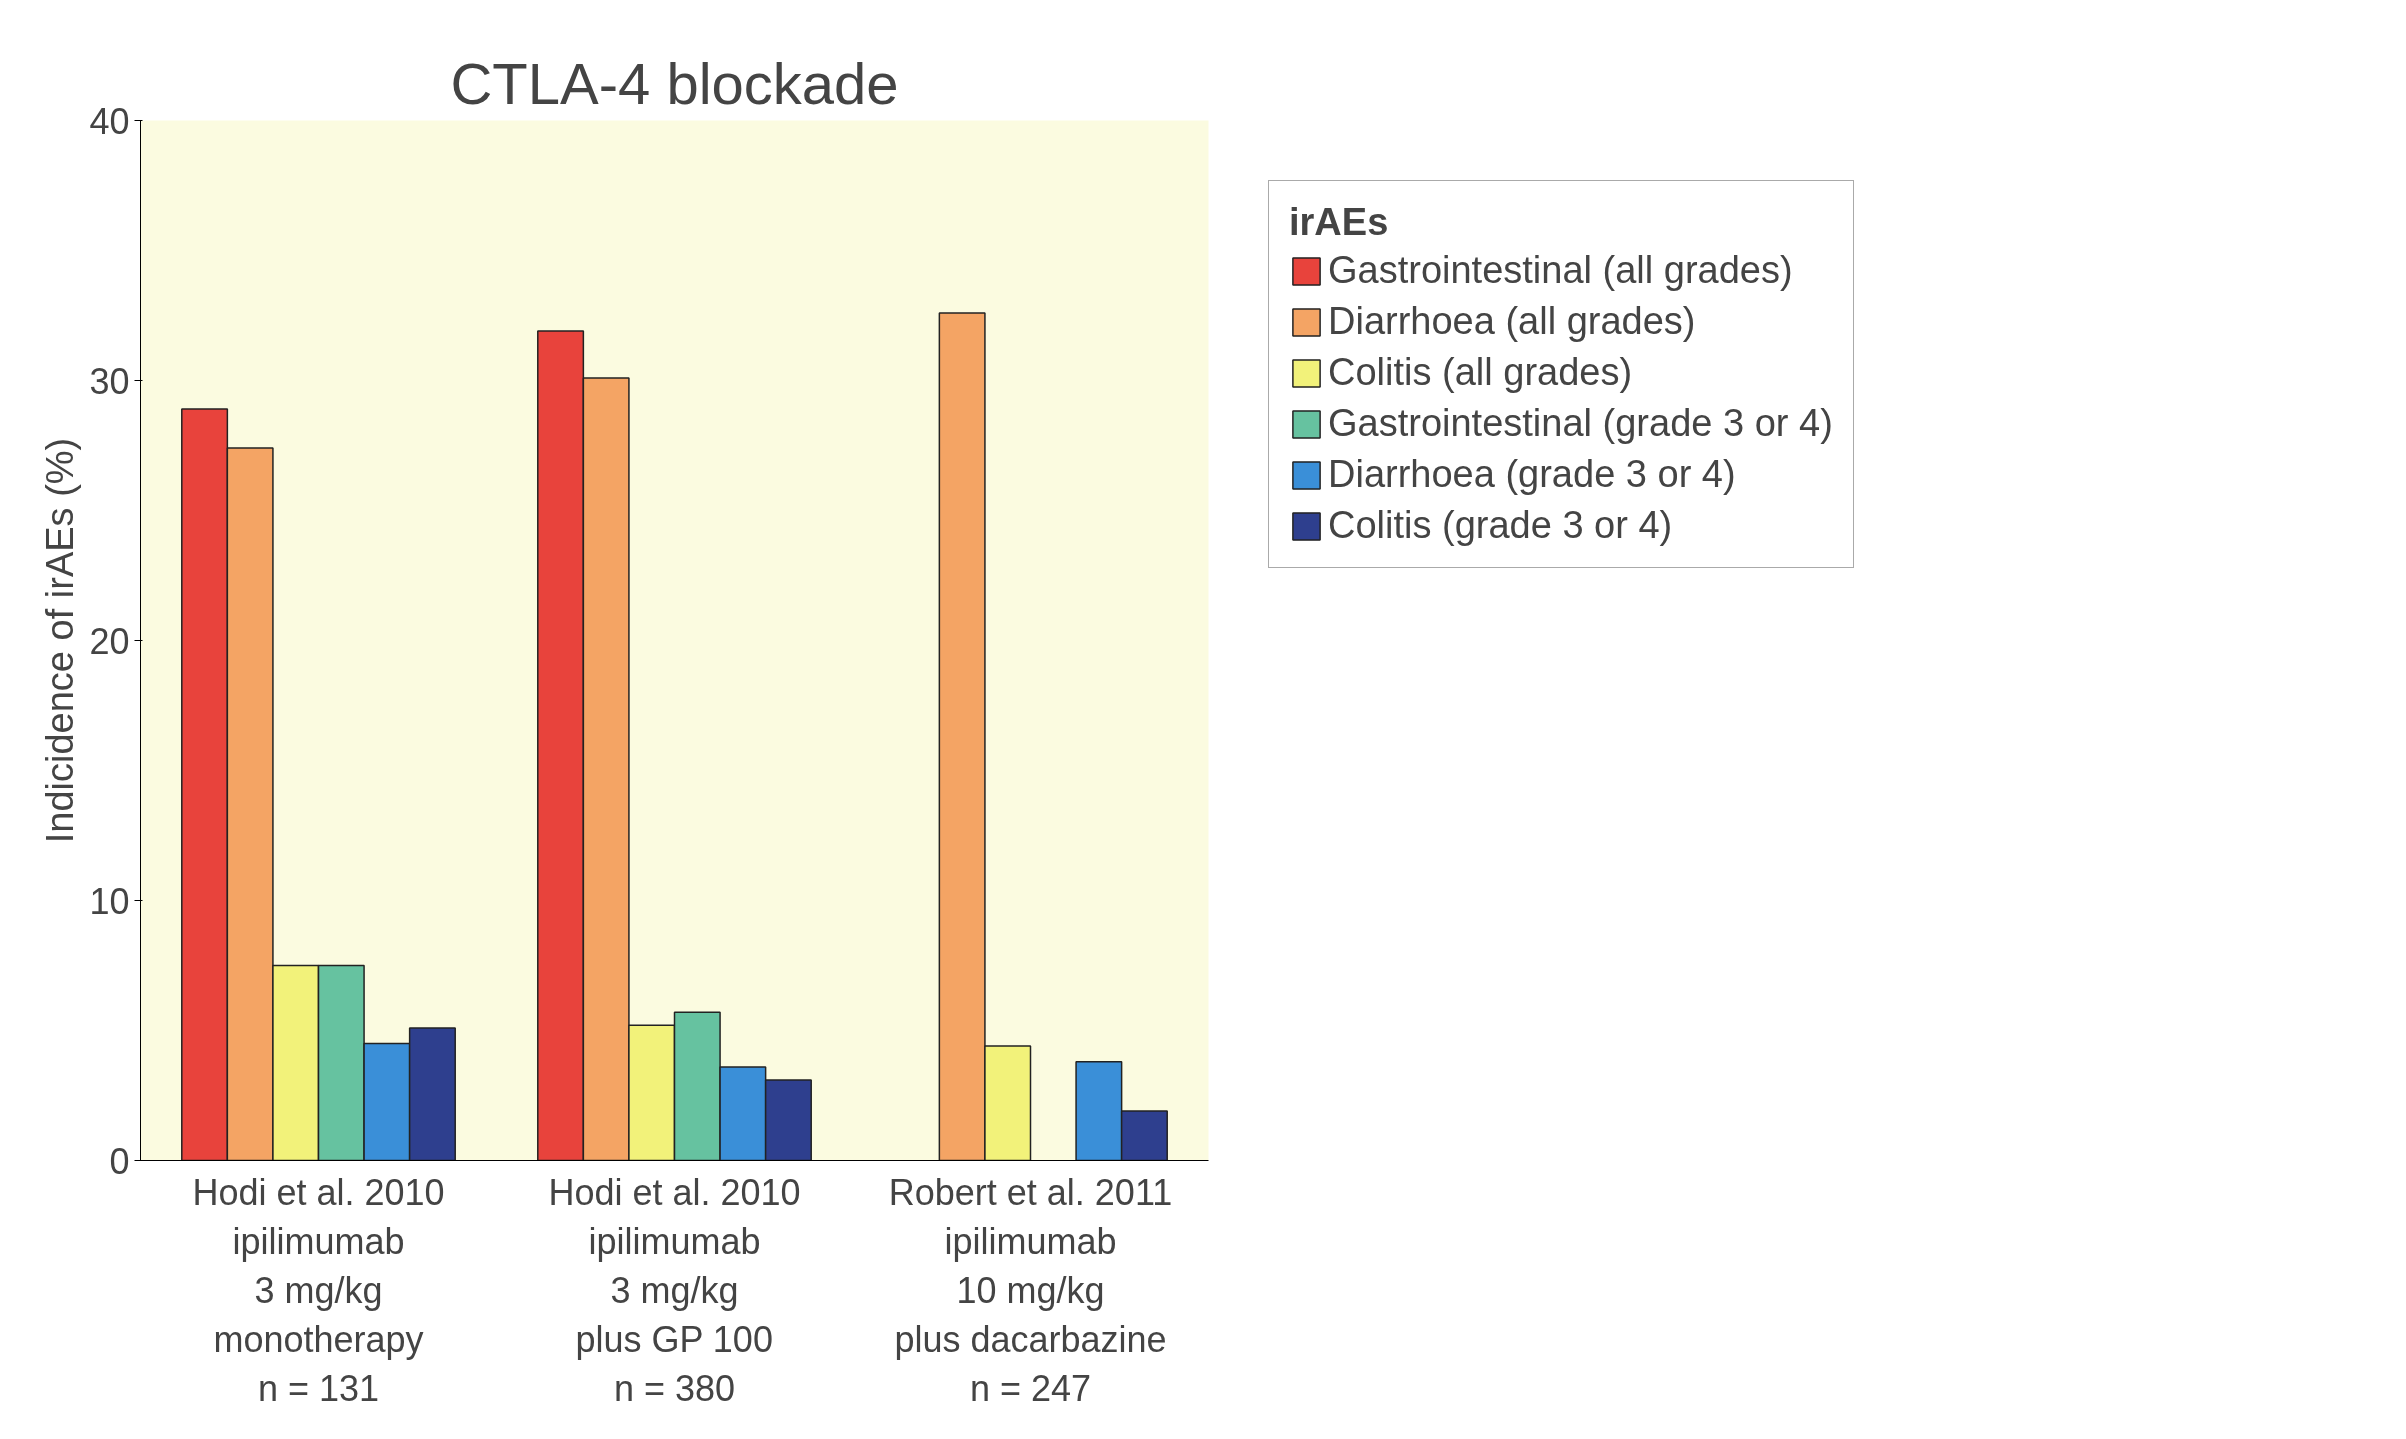  What do you see at coordinates (1500, 525) in the screenshot?
I see `legend-label: Colitis (grade 3 or 4)` at bounding box center [1500, 525].